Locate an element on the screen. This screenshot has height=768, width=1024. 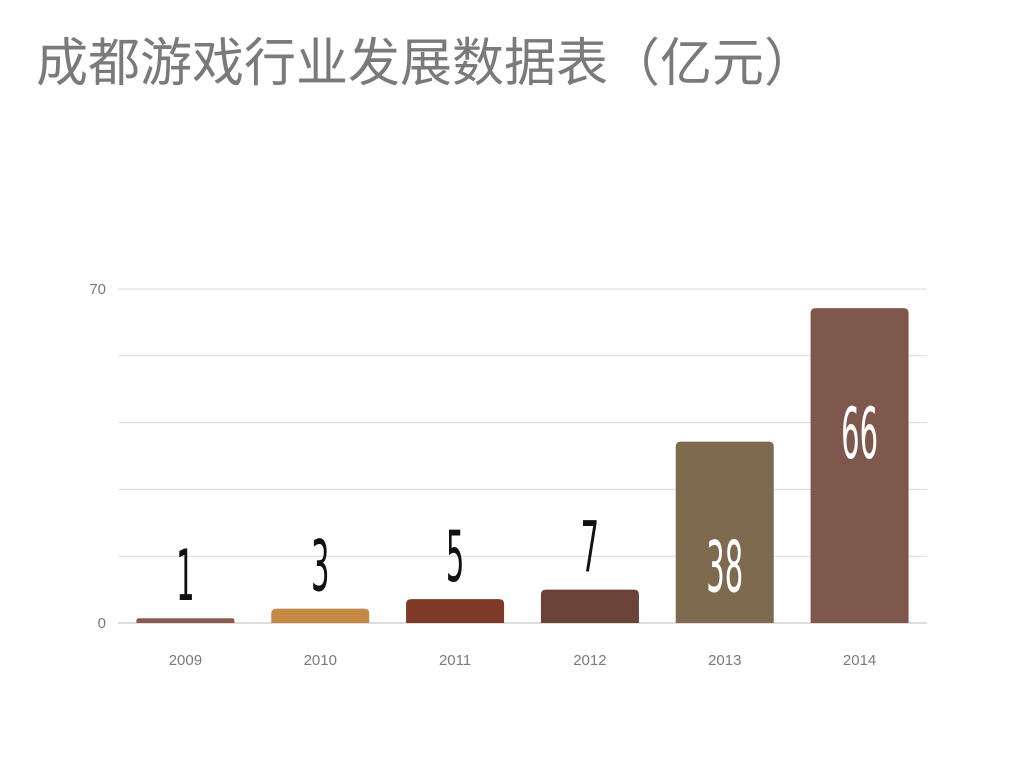
x-tick-label-2009: 2009 is located at coordinates (185, 660).